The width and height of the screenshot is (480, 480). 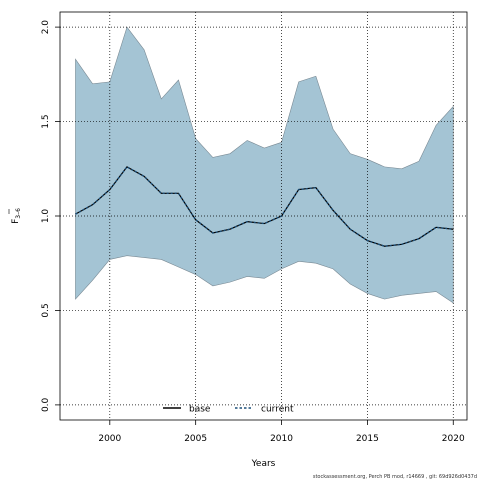 What do you see at coordinates (200, 410) in the screenshot?
I see `legend-label-base: base` at bounding box center [200, 410].